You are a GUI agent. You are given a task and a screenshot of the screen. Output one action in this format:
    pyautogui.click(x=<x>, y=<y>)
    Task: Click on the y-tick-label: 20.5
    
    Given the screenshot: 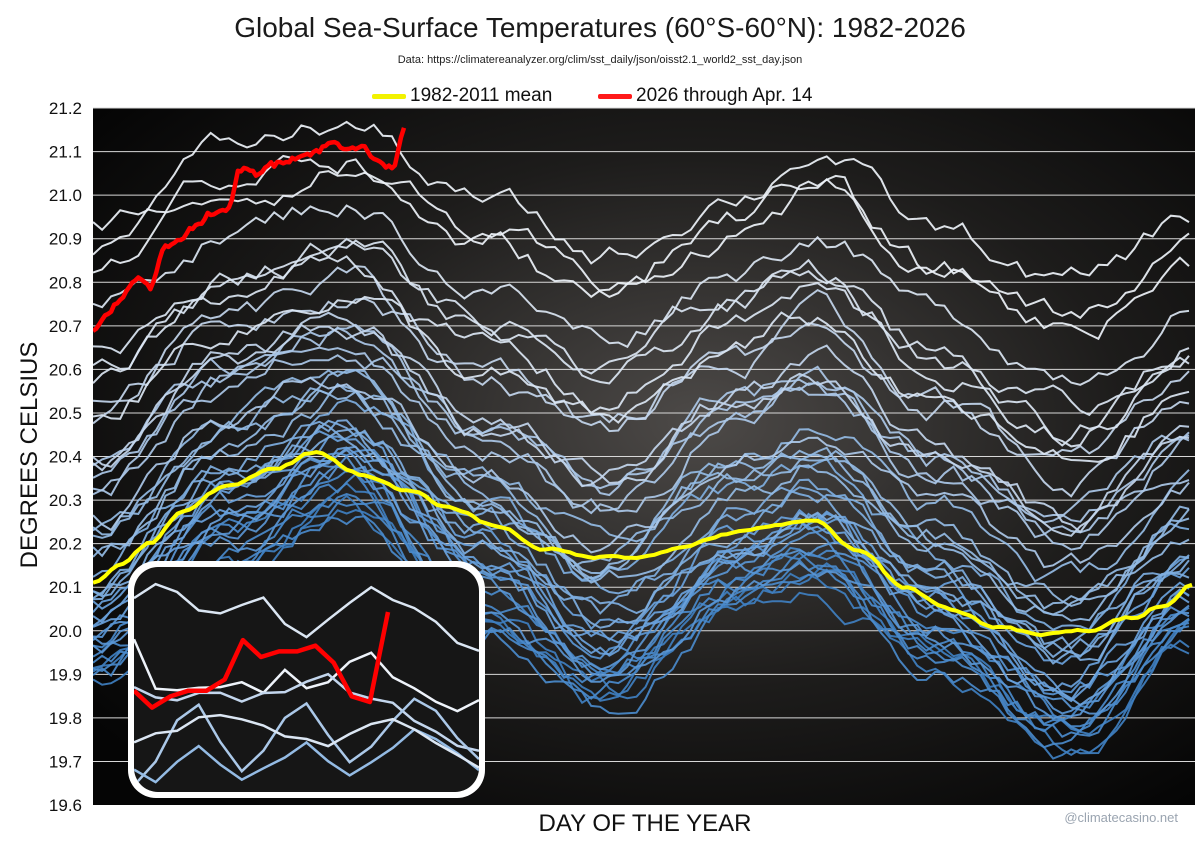 What is the action you would take?
    pyautogui.click(x=65, y=413)
    